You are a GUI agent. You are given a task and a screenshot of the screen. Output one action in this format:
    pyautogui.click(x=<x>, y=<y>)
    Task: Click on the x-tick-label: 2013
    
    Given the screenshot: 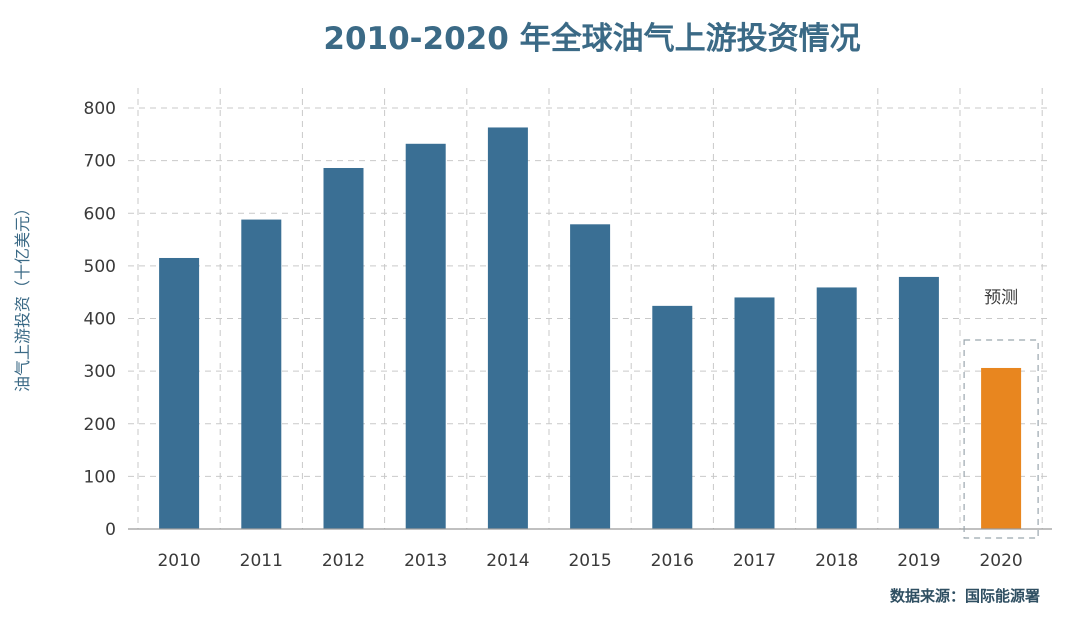 What is the action you would take?
    pyautogui.click(x=425, y=561)
    